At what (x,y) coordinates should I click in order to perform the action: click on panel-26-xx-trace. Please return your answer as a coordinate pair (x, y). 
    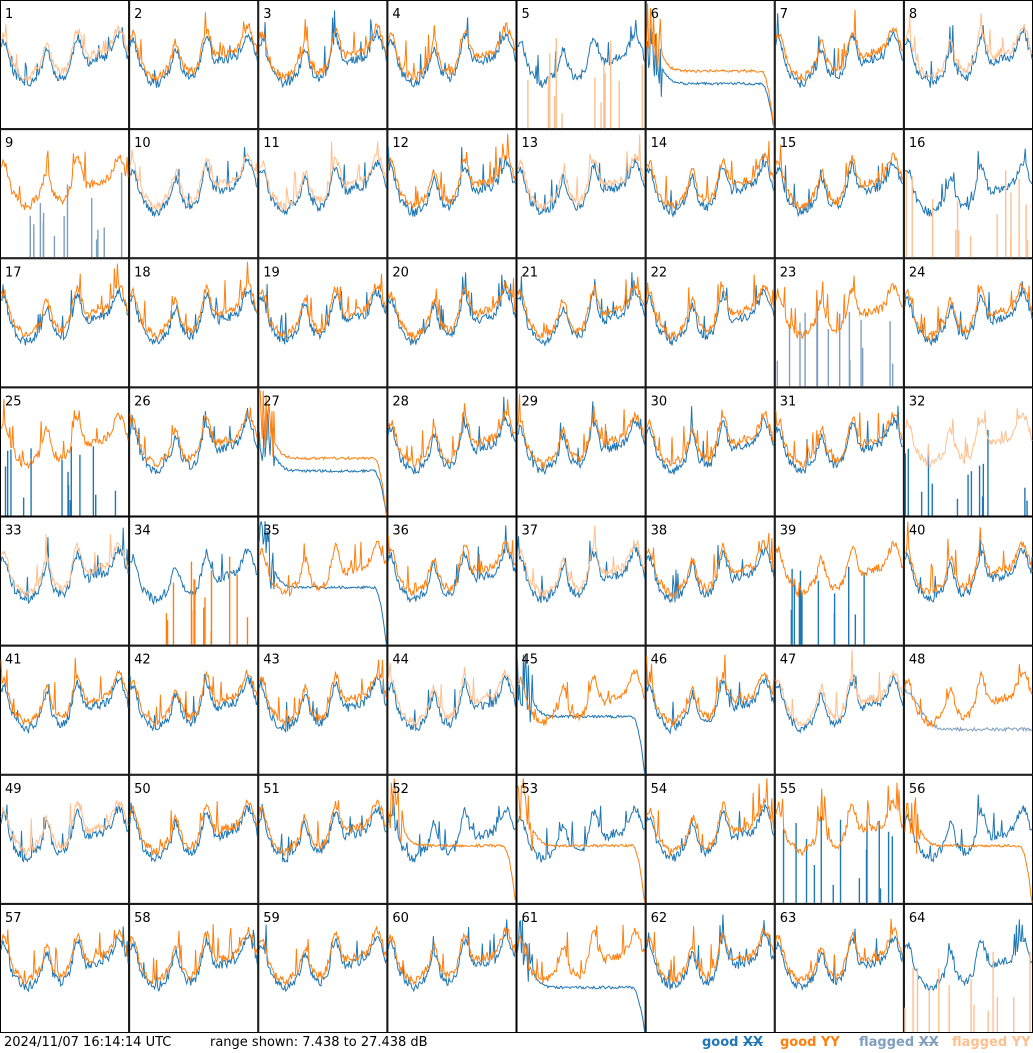
    Looking at the image, I should click on (193, 441).